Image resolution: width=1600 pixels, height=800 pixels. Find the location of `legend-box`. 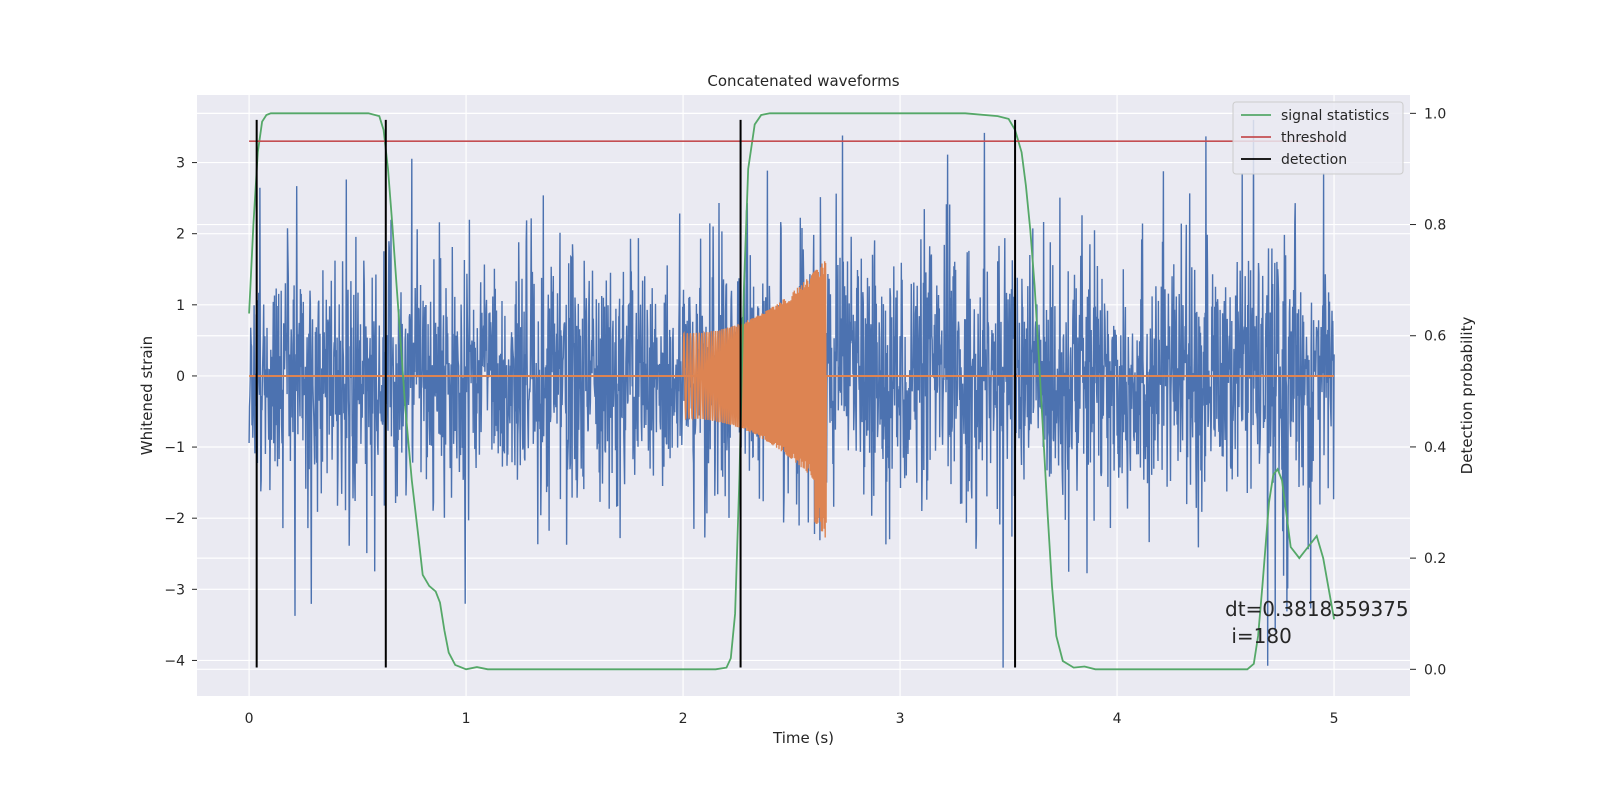

legend-box is located at coordinates (1318, 138).